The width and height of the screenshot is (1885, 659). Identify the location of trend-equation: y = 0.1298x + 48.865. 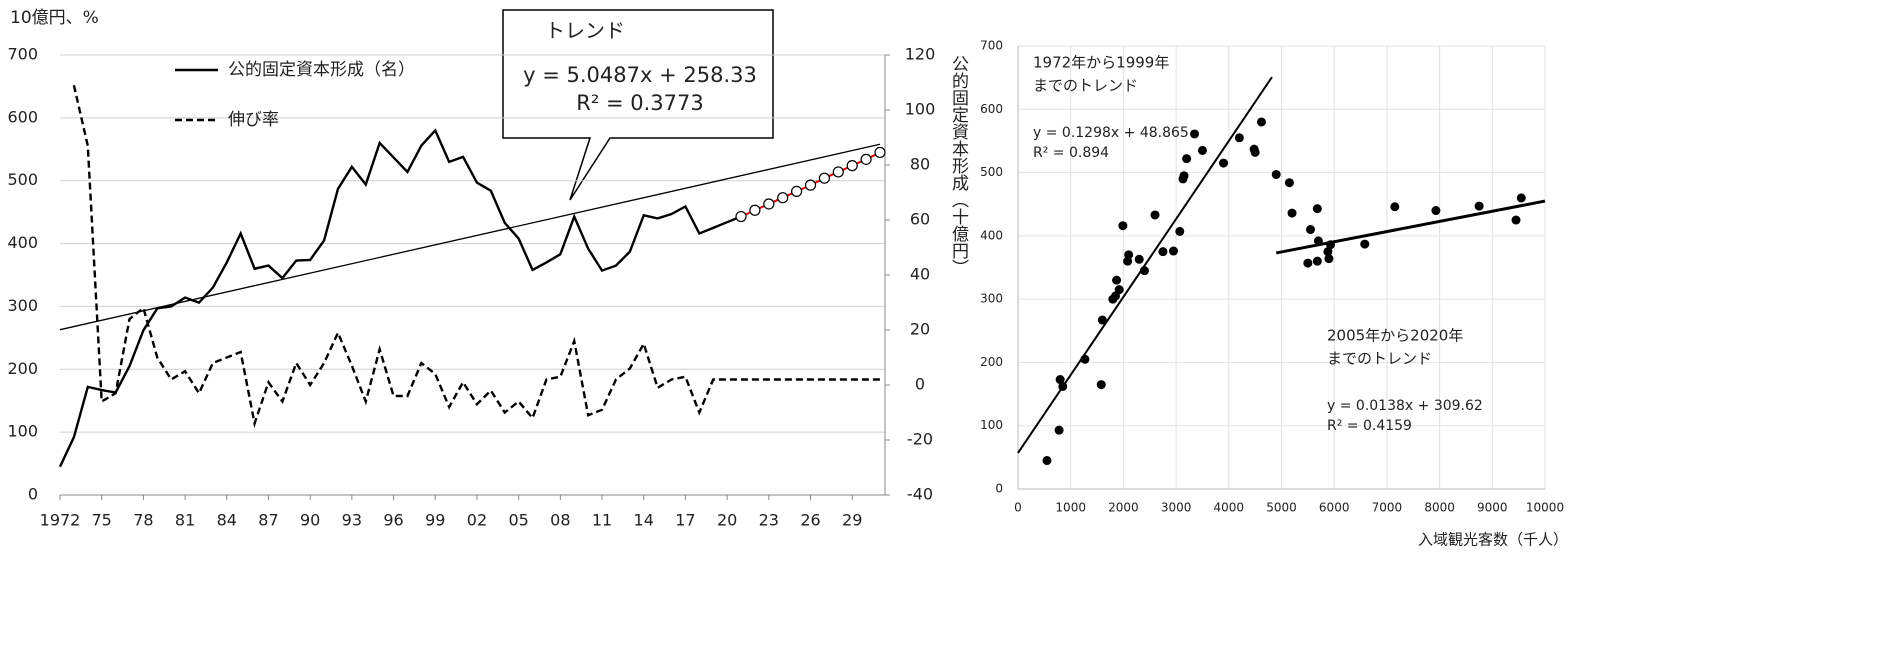
(1111, 133).